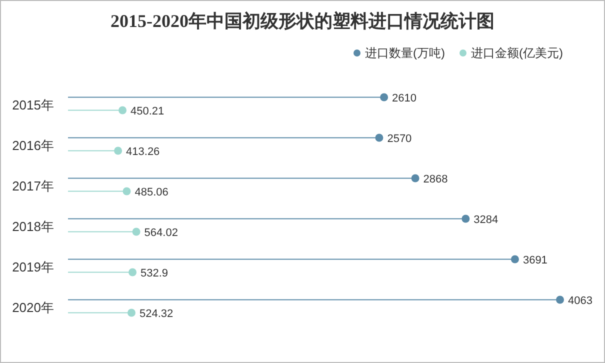 Image resolution: width=605 pixels, height=363 pixels. I want to click on legend-label: 进口数量(万吨), so click(405, 53).